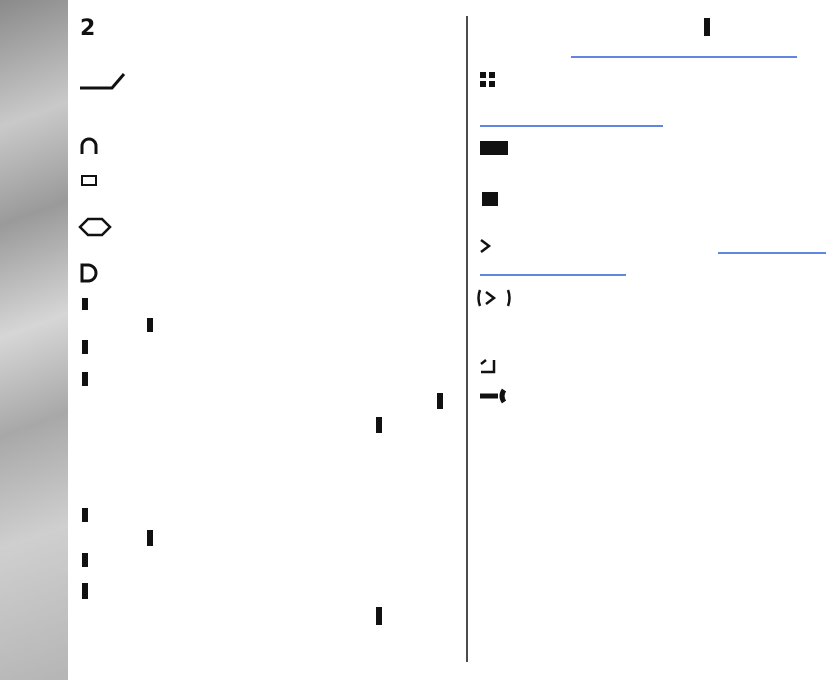 This screenshot has width=828, height=680. I want to click on icon-arrow, so click(103, 81).